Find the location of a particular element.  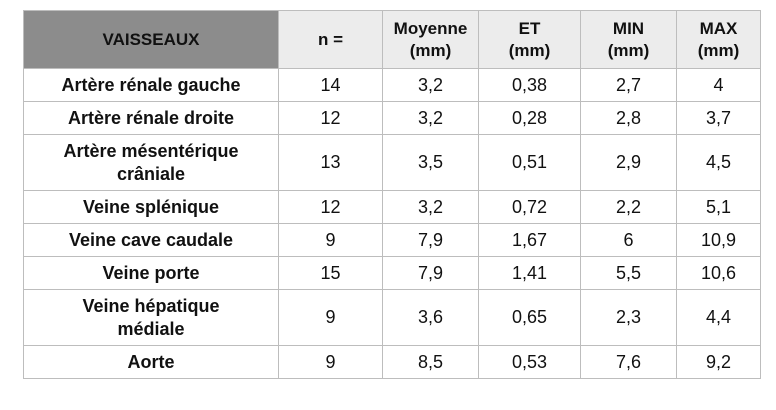

et-cell: 0,28 is located at coordinates (529, 118).